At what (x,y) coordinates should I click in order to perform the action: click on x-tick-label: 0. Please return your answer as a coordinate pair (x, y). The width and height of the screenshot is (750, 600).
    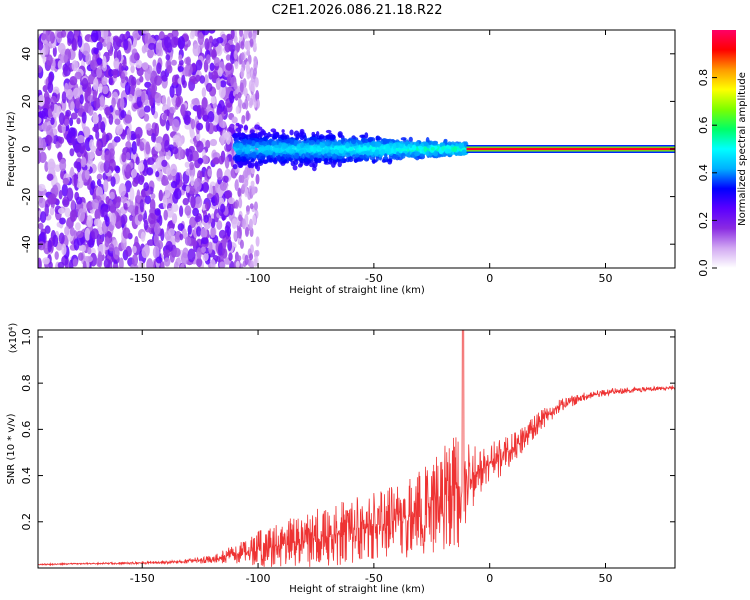
    Looking at the image, I should click on (489, 278).